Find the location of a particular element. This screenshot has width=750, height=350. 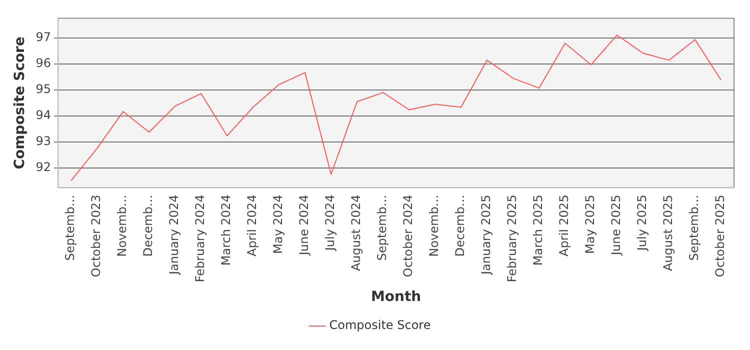

x-tick-label: February 2025 is located at coordinates (512, 238).